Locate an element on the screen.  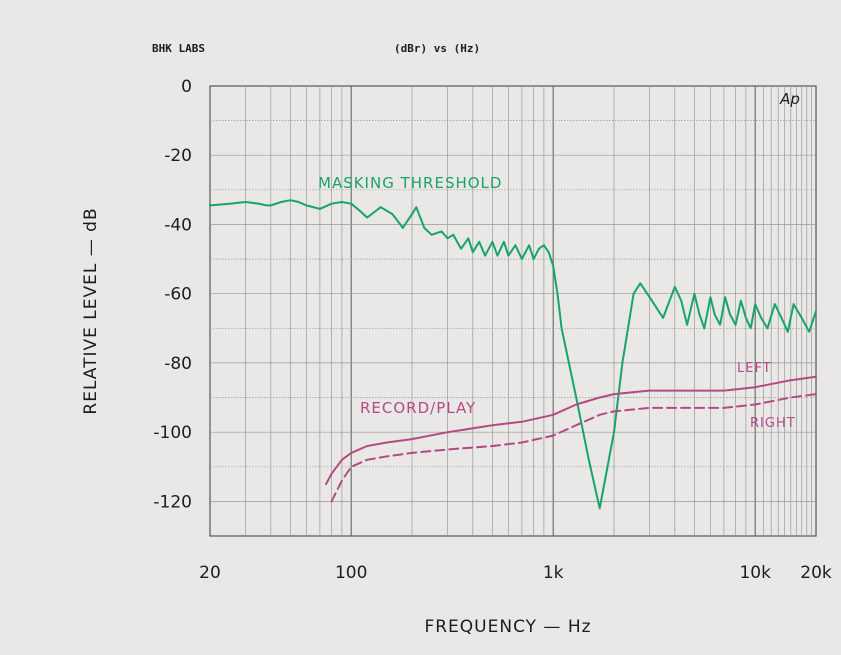
y-tick-label: -80 is located at coordinates (178, 364).